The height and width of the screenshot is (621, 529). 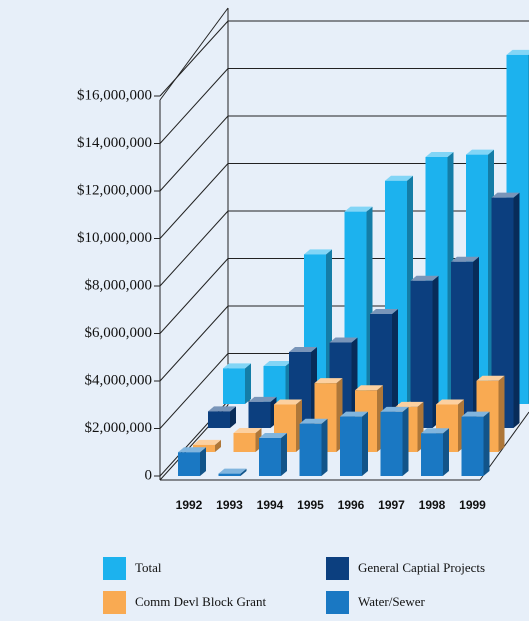 What do you see at coordinates (119, 380) in the screenshot?
I see `y-tick-label: $4,000,000` at bounding box center [119, 380].